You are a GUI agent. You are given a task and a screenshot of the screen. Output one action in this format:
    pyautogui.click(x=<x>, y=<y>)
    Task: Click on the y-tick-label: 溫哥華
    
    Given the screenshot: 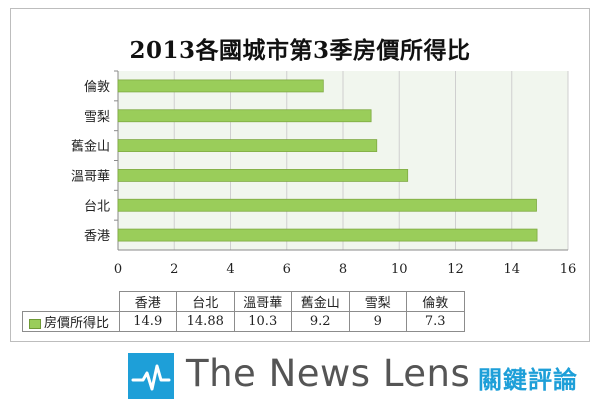 What is the action you would take?
    pyautogui.click(x=90, y=176)
    